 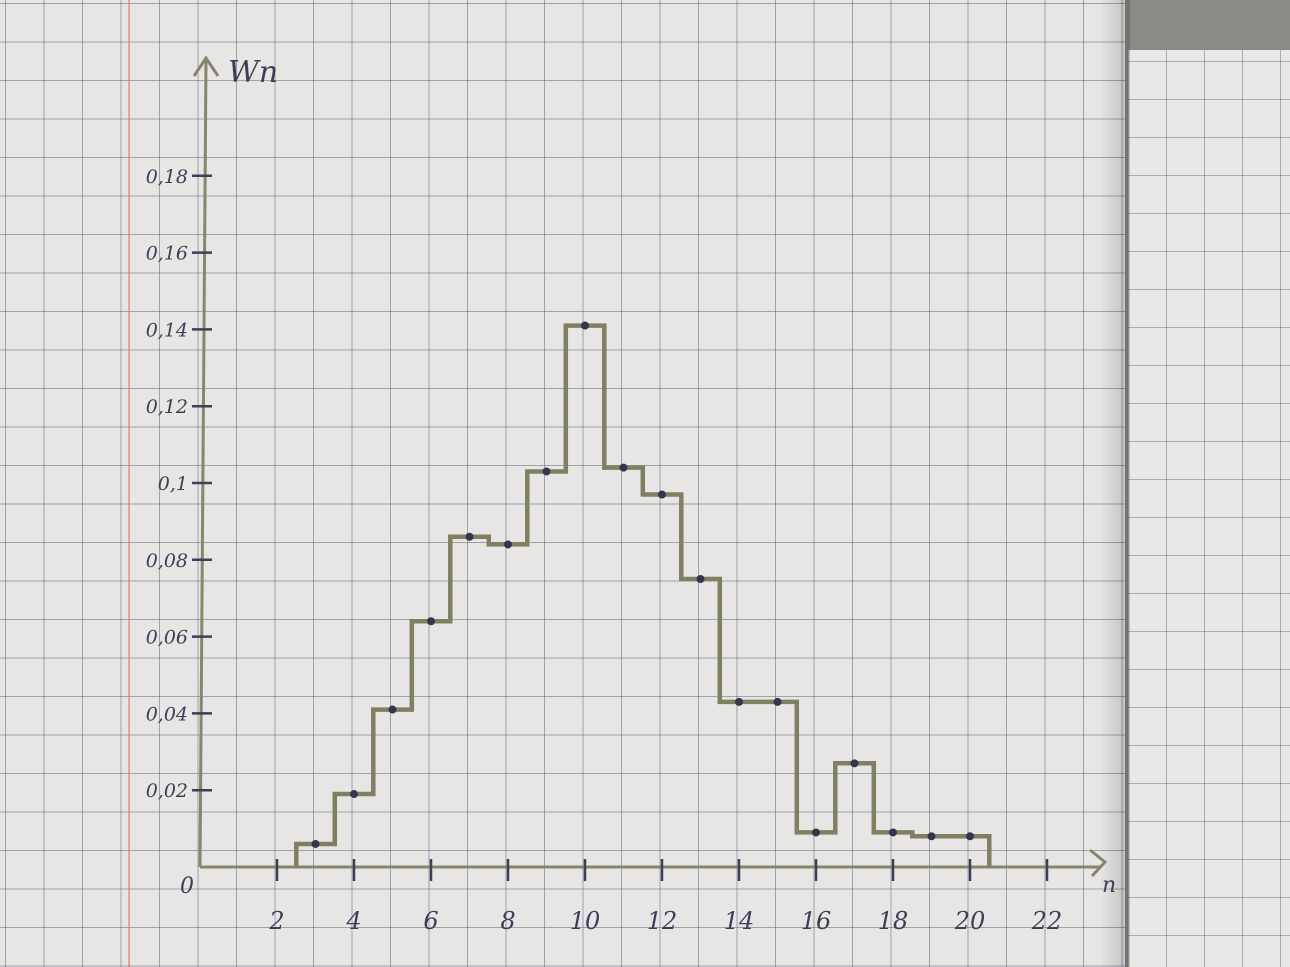 What do you see at coordinates (187, 886) in the screenshot?
I see `origin-label: 0` at bounding box center [187, 886].